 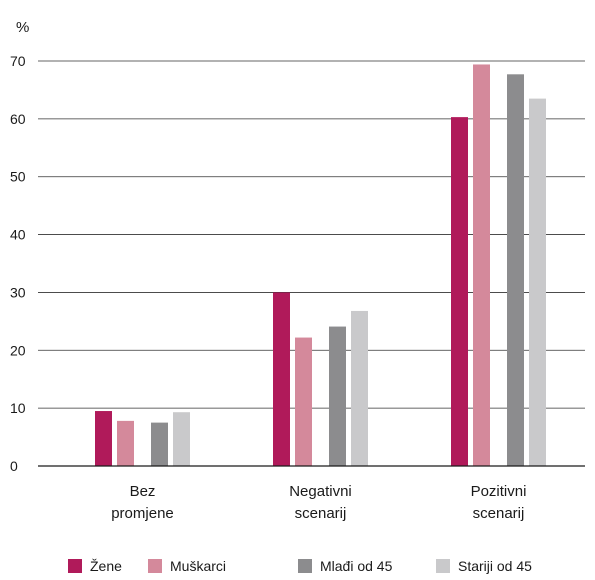 What do you see at coordinates (142, 513) in the screenshot?
I see `category-label: promjene` at bounding box center [142, 513].